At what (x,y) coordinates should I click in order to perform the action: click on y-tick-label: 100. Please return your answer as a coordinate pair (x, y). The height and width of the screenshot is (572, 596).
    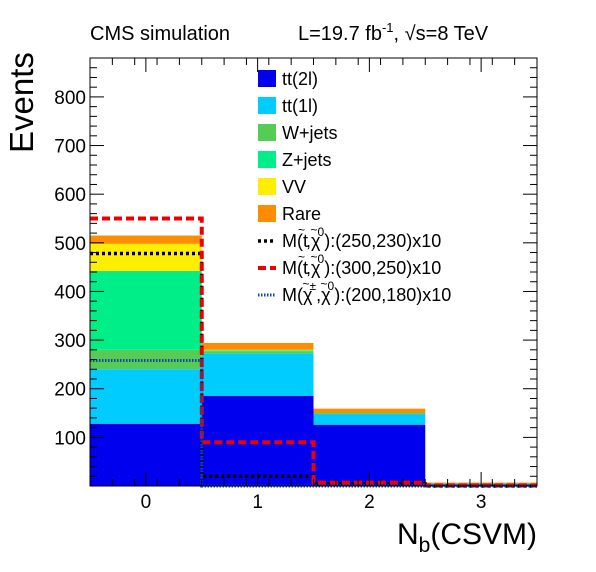
    Looking at the image, I should click on (70, 438).